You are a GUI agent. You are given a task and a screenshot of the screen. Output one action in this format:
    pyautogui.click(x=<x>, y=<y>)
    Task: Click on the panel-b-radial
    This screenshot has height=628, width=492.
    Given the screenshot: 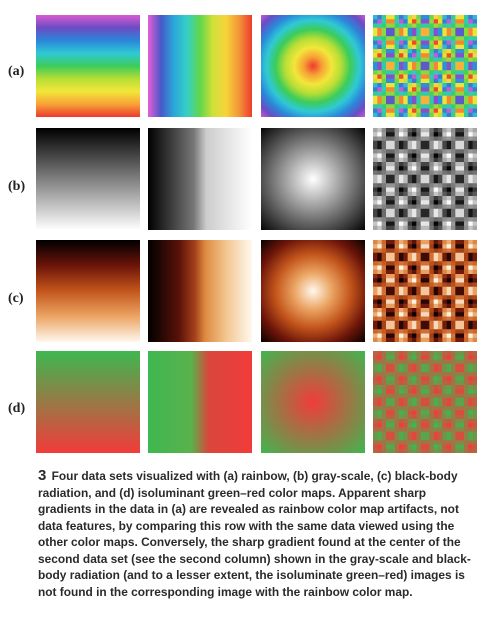 What is the action you would take?
    pyautogui.click(x=313, y=179)
    